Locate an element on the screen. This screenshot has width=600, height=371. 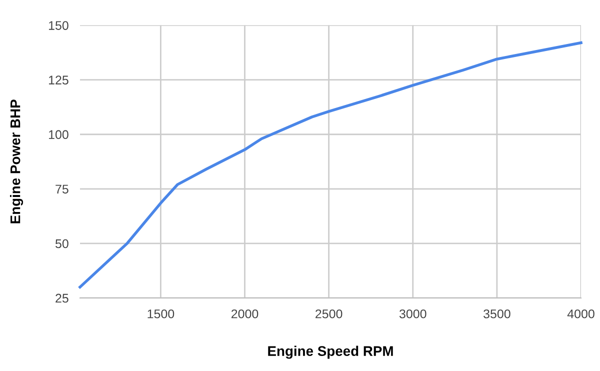
y-tick-label: 150 is located at coordinates (58, 25).